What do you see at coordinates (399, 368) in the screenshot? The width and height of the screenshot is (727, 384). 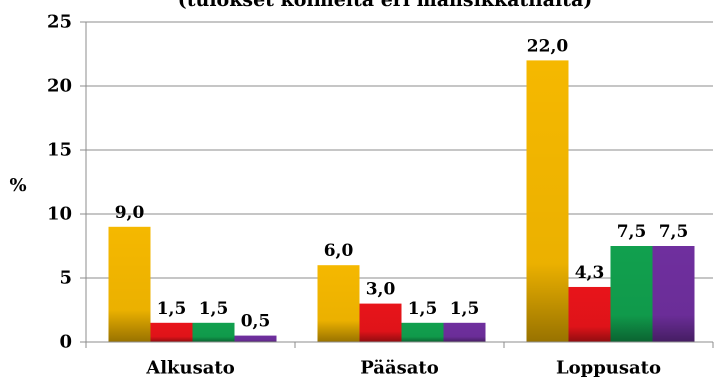 I see `x-category-label: Pääsato` at bounding box center [399, 368].